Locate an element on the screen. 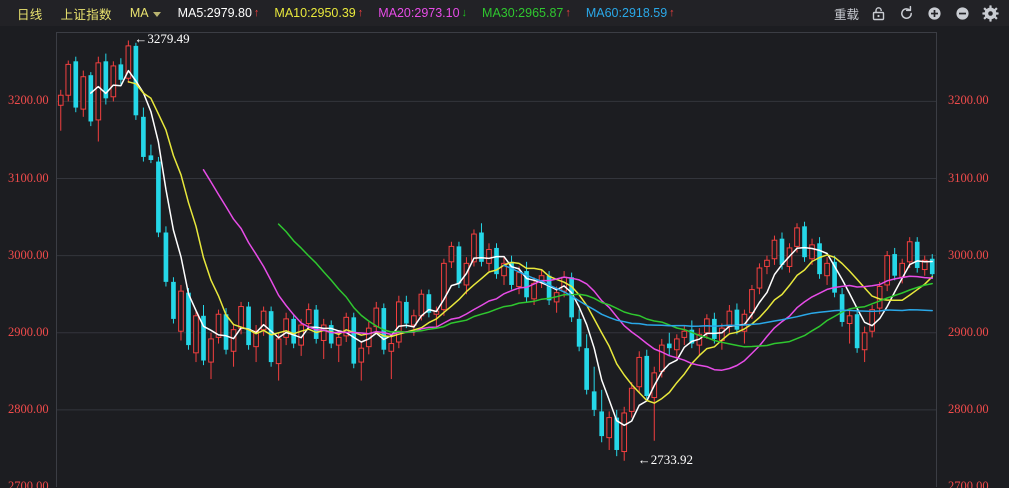 The height and width of the screenshot is (488, 1009). y-axis-label-left-2: 3000.00 is located at coordinates (28, 254).